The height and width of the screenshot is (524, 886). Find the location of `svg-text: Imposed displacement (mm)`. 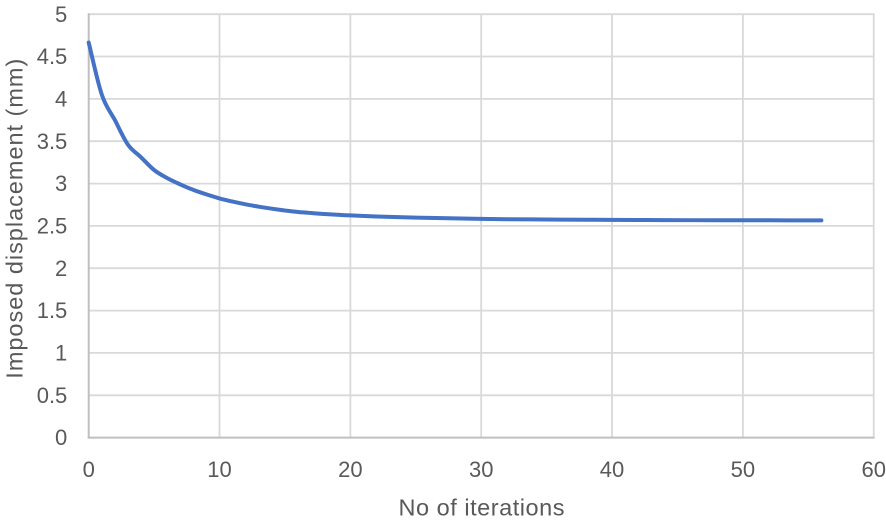

svg-text: Imposed displacement (mm) is located at coordinates (15, 219).